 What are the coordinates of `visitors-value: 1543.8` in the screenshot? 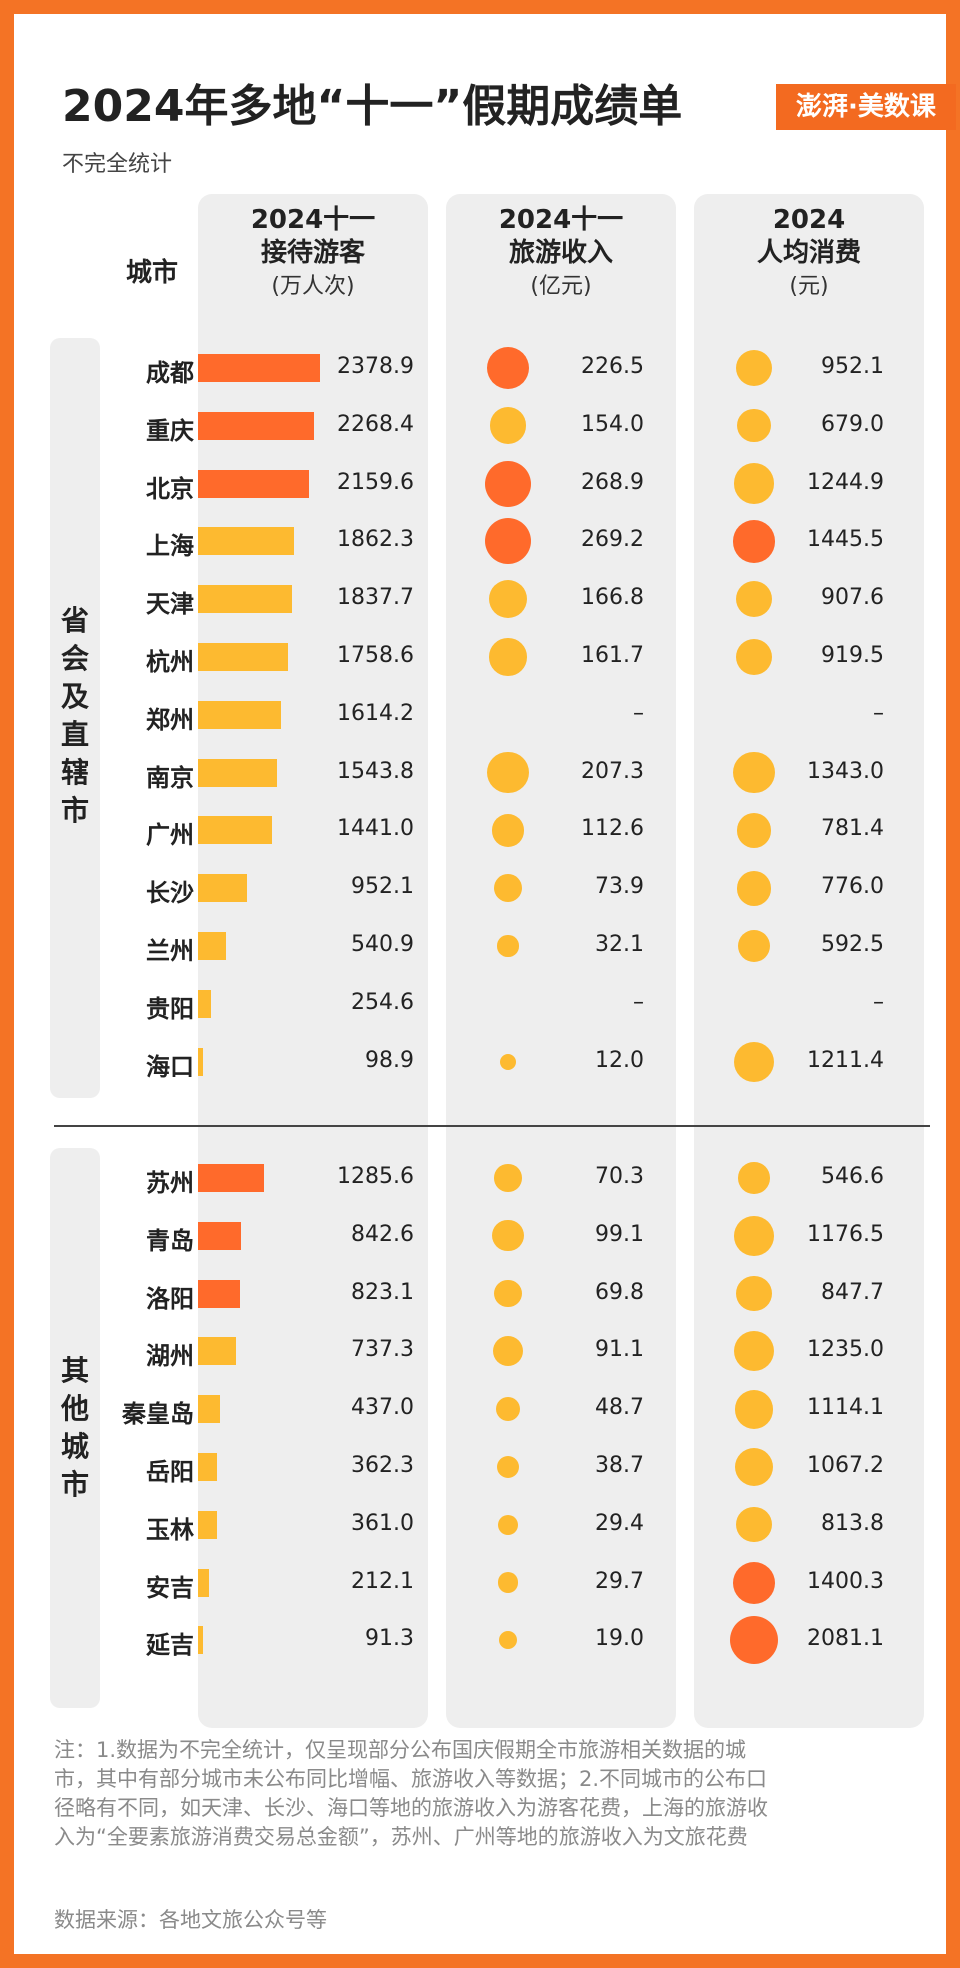 It's located at (375, 771).